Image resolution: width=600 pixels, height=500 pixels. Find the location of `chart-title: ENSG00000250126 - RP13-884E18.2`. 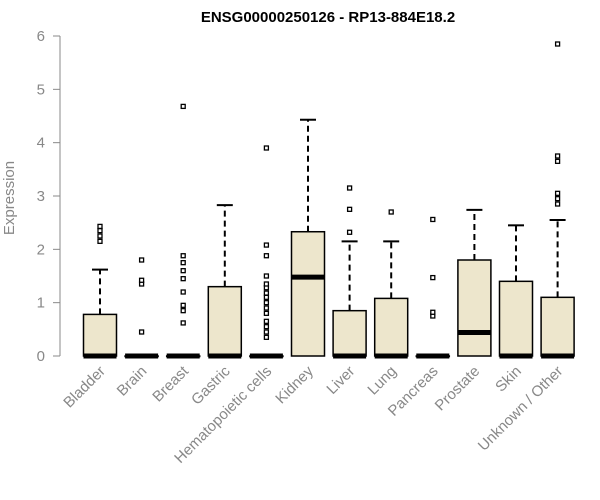

chart-title: ENSG00000250126 - RP13-884E18.2 is located at coordinates (328, 17).